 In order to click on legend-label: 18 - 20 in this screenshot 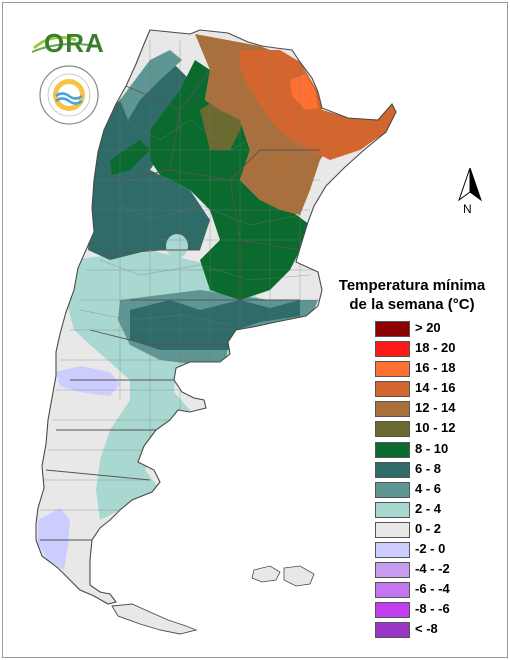, I will do `click(435, 348)`.